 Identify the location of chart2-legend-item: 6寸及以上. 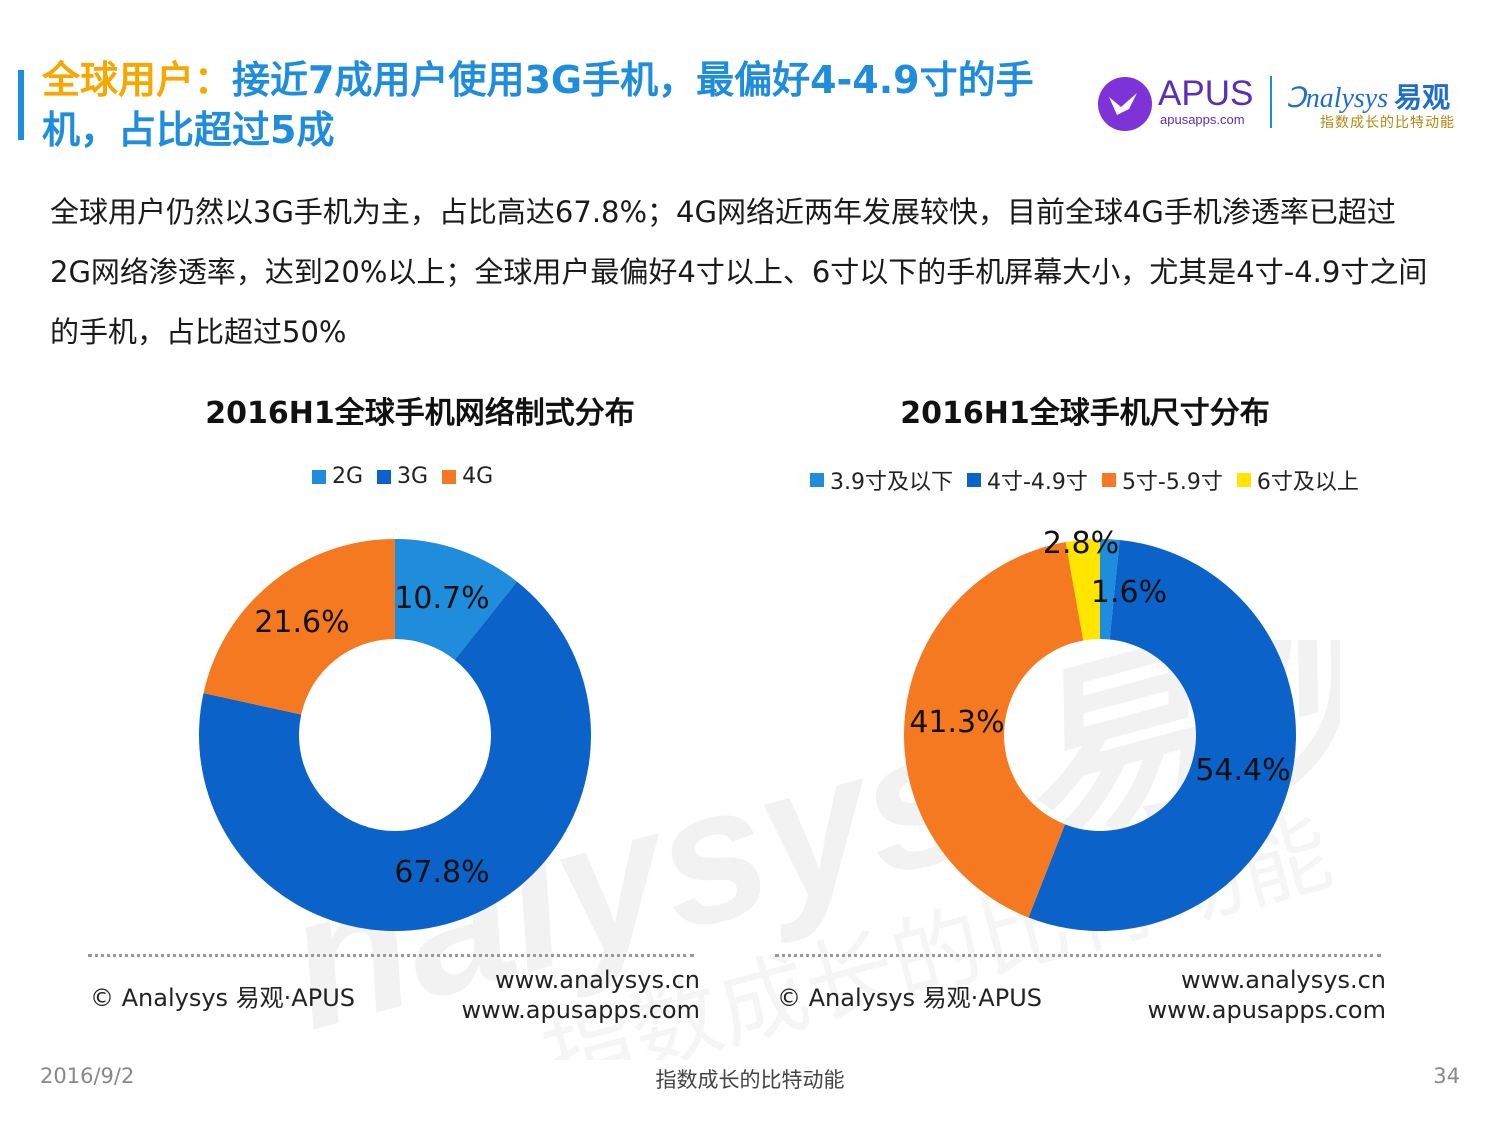
(1297, 480).